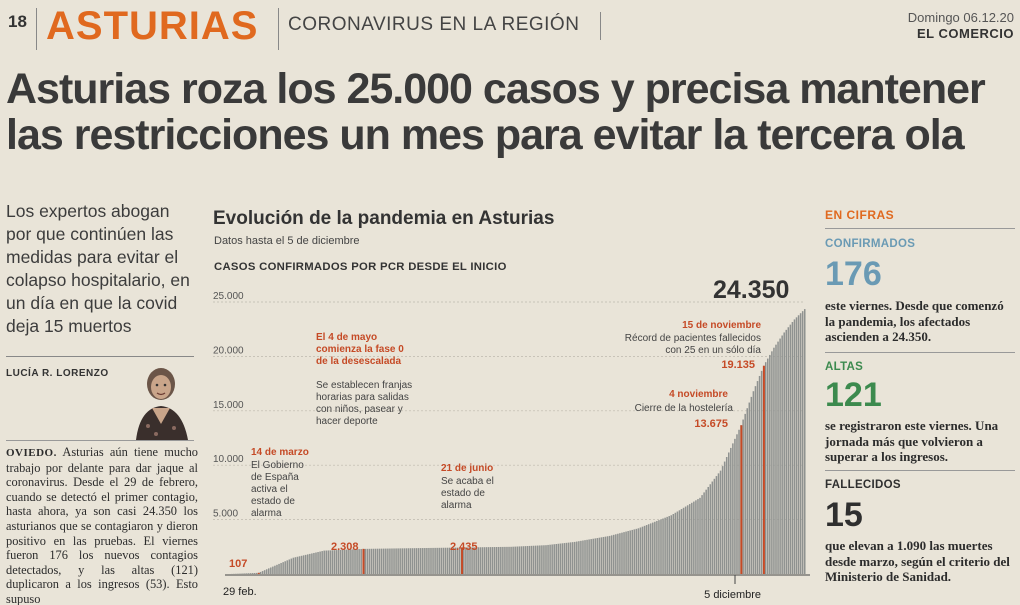 The height and width of the screenshot is (605, 1020). What do you see at coordinates (721, 325) in the screenshot?
I see `annotation-date: 15 de noviembre` at bounding box center [721, 325].